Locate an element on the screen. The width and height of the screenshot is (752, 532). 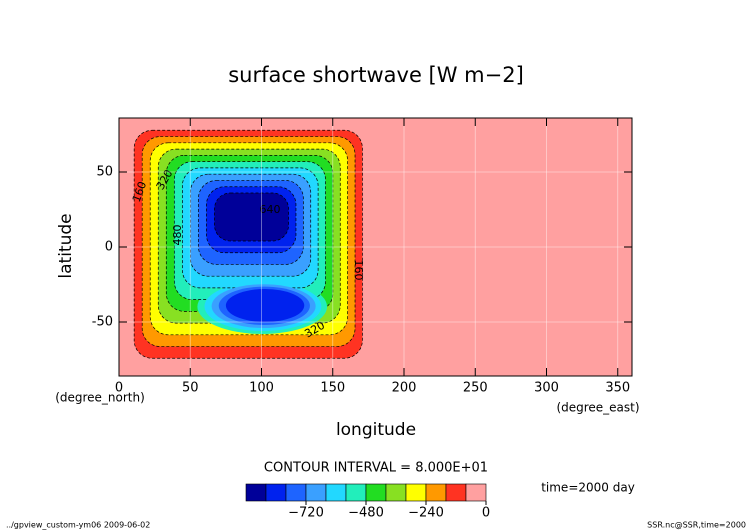
x-tick-label: 0 is located at coordinates (119, 388).